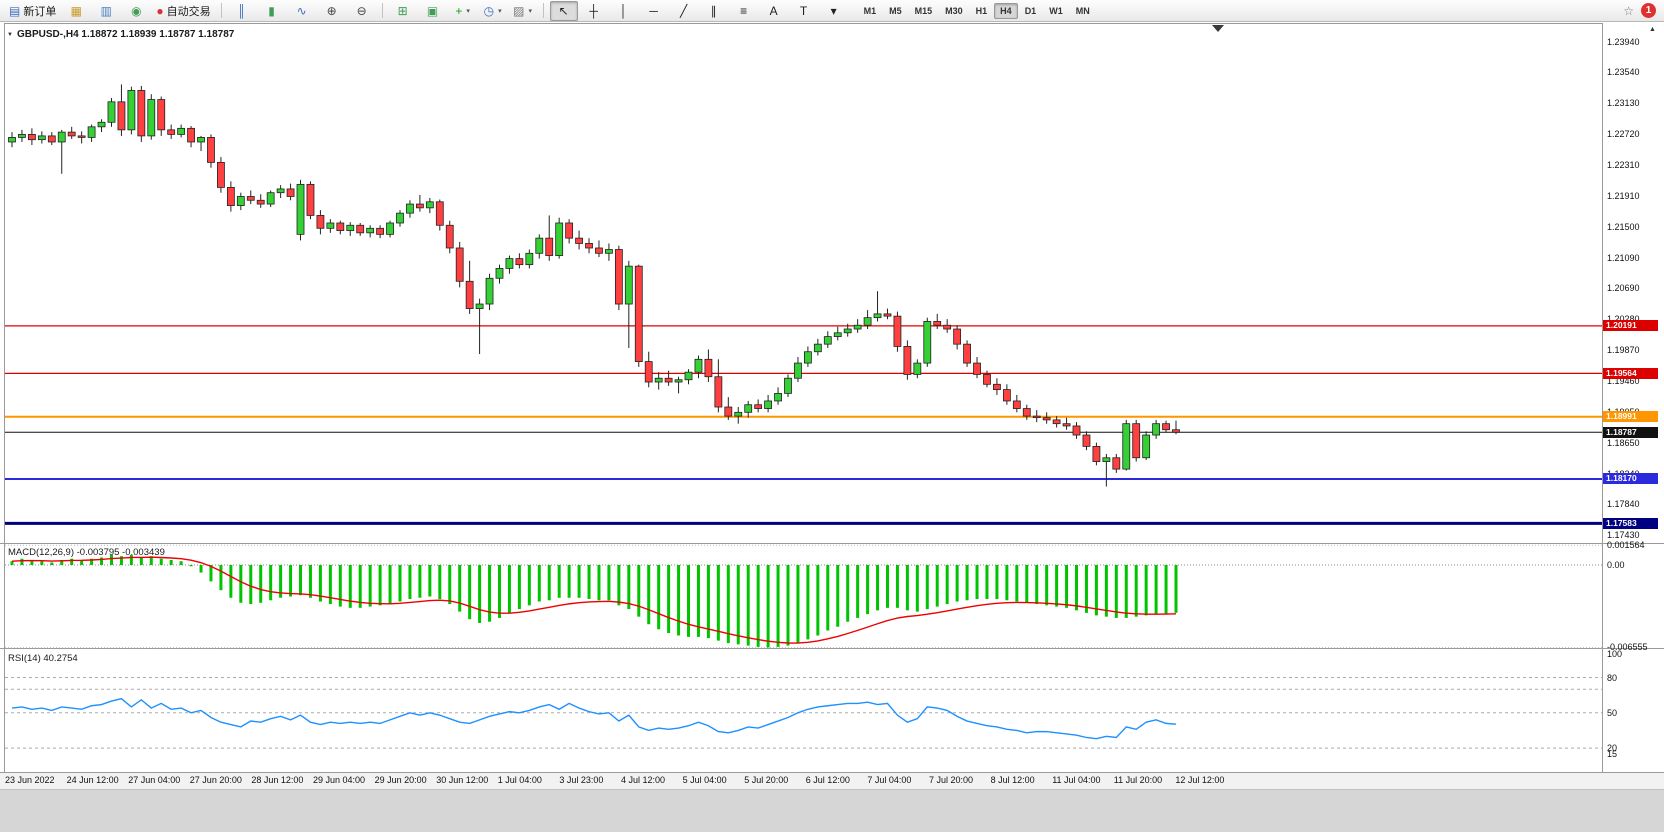 The image size is (1664, 832). What do you see at coordinates (870, 10) in the screenshot?
I see `timeframe-m1: M1` at bounding box center [870, 10].